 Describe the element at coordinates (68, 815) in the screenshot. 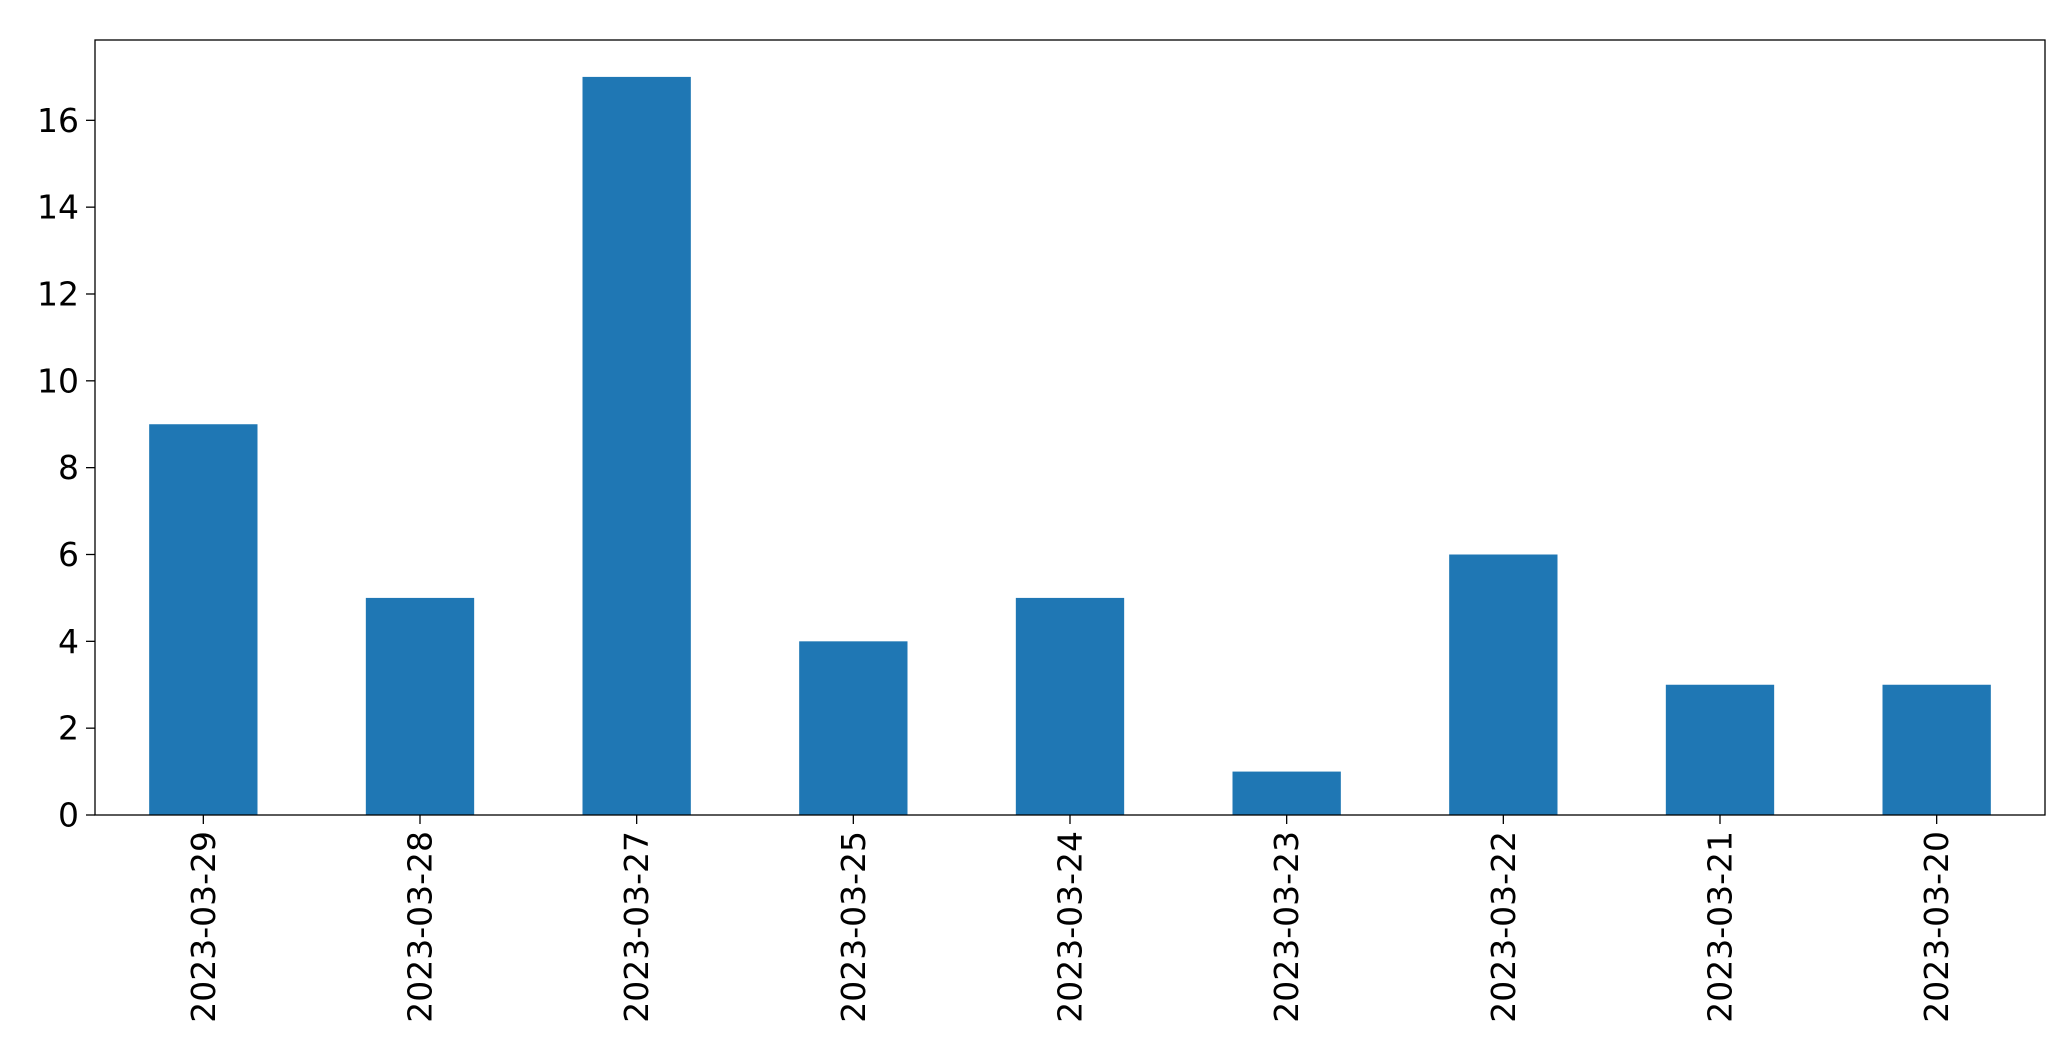

I see `y-tick-label-0: 0` at that location.